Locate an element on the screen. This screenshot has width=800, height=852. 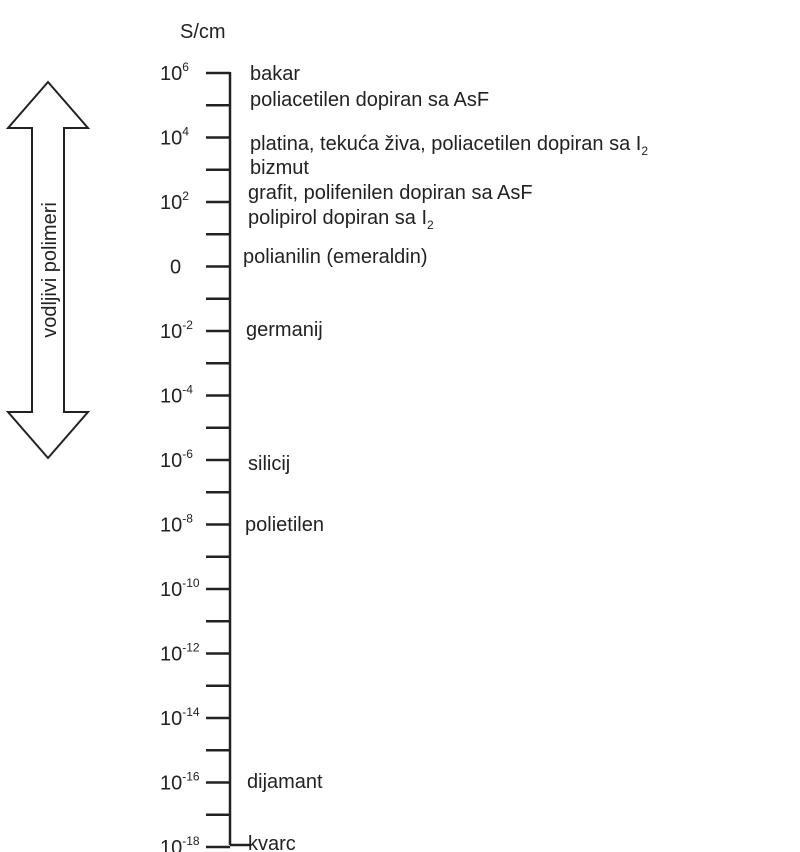
material-label: bakar is located at coordinates (275, 74).